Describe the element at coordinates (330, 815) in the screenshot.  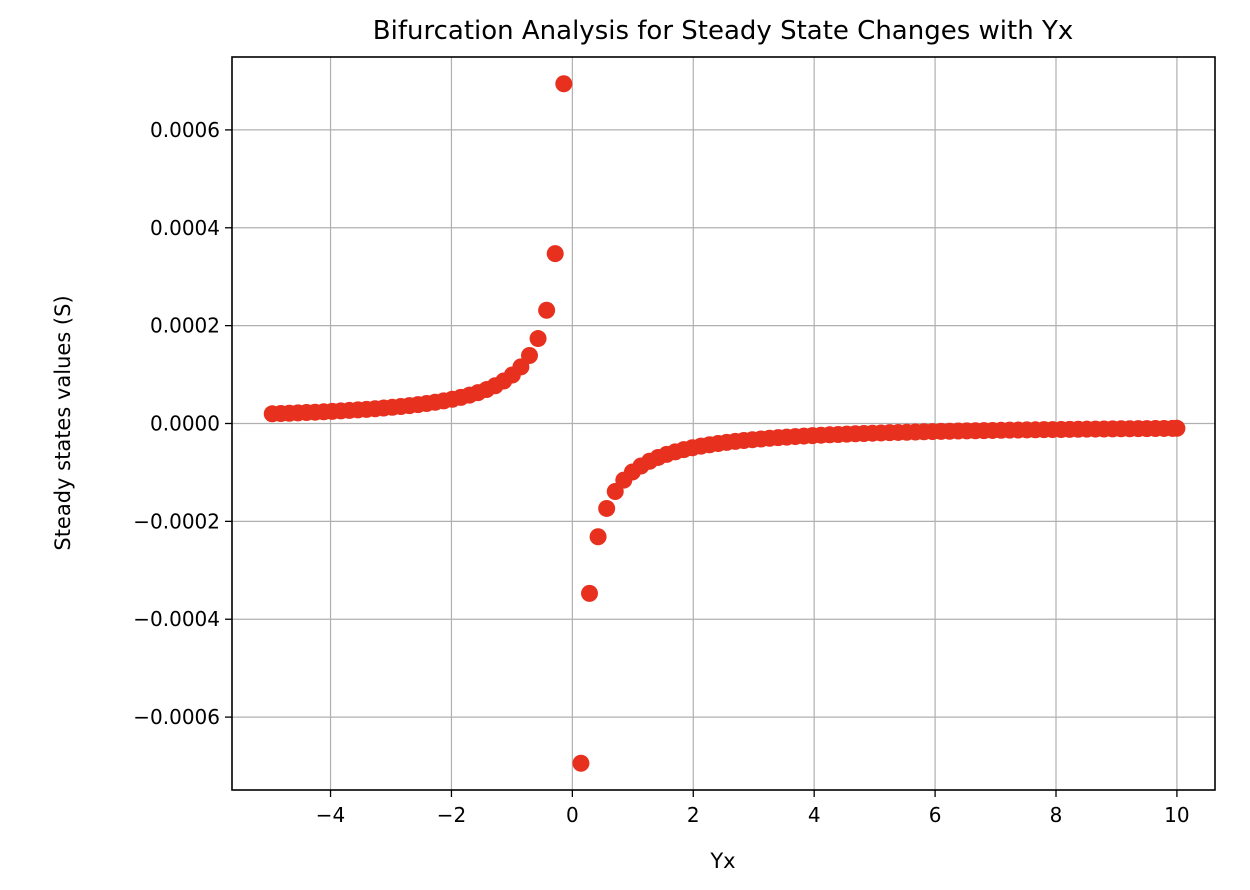
I see `x-tick-label: −4` at that location.